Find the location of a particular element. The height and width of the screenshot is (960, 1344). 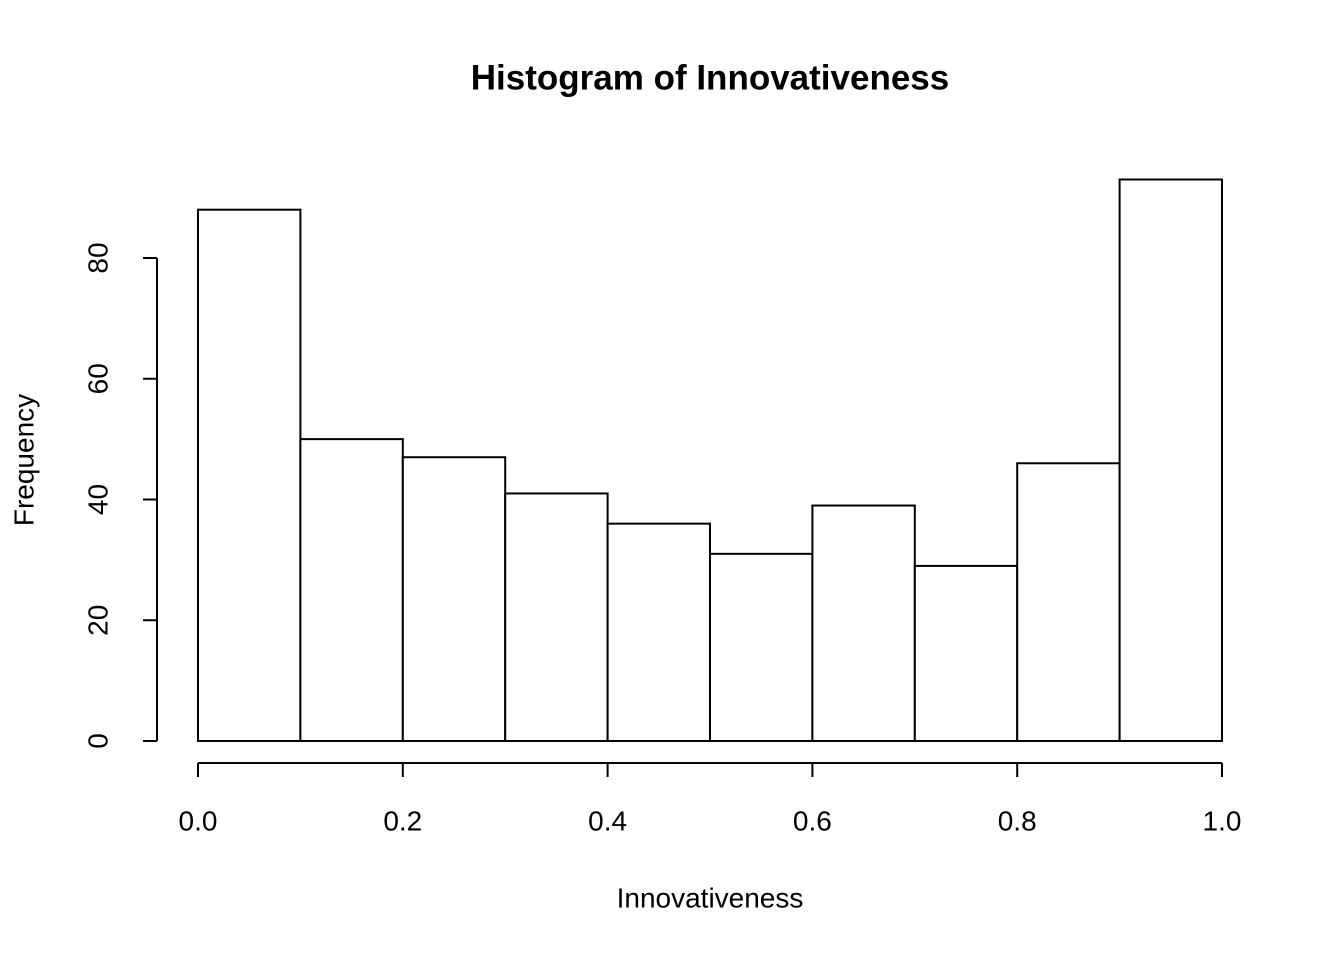

y-axis-label: Frequency is located at coordinates (23, 460).